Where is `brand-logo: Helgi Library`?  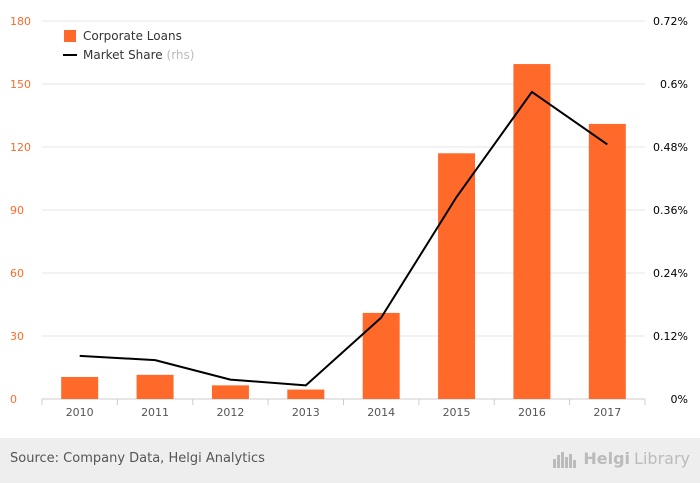
brand-logo: Helgi Library is located at coordinates (621, 458).